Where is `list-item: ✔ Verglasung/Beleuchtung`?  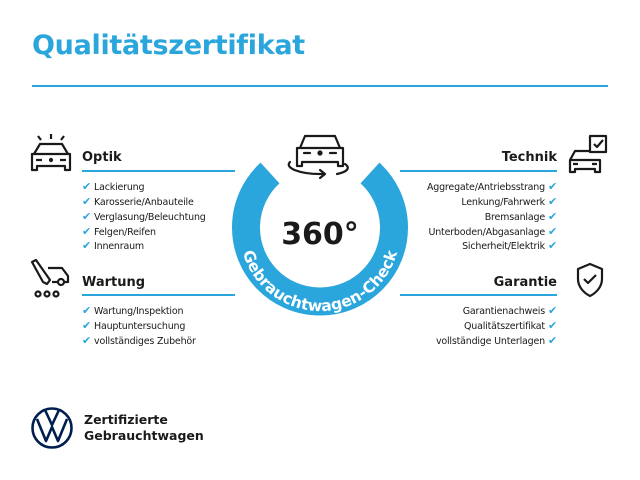 list-item: ✔ Verglasung/Beleuchtung is located at coordinates (144, 216).